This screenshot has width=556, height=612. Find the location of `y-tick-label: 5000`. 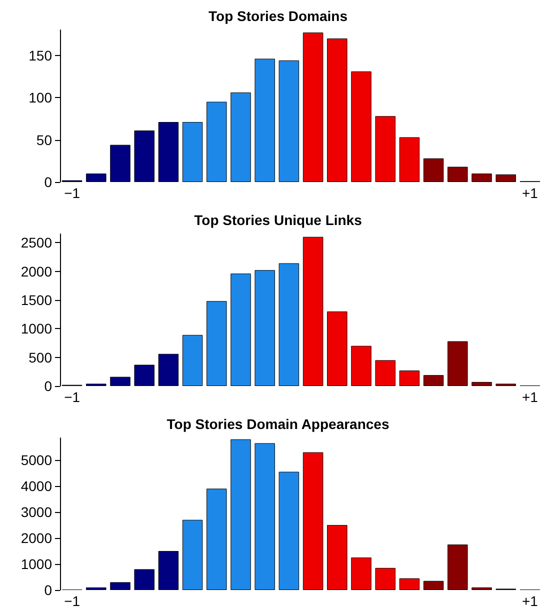

y-tick-label: 5000 is located at coordinates (36, 460).